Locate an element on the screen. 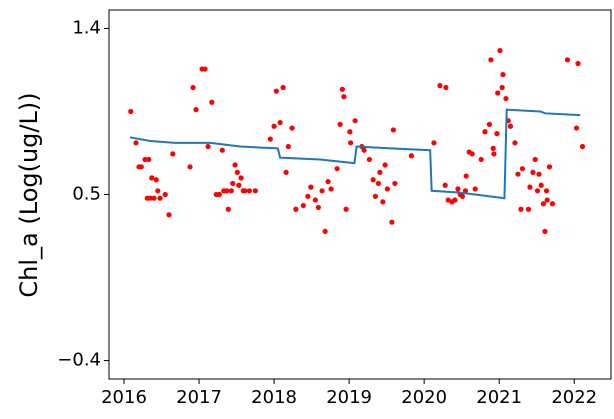 This screenshot has width=614, height=419. y-tick-label: 1.4 is located at coordinates (86, 27).